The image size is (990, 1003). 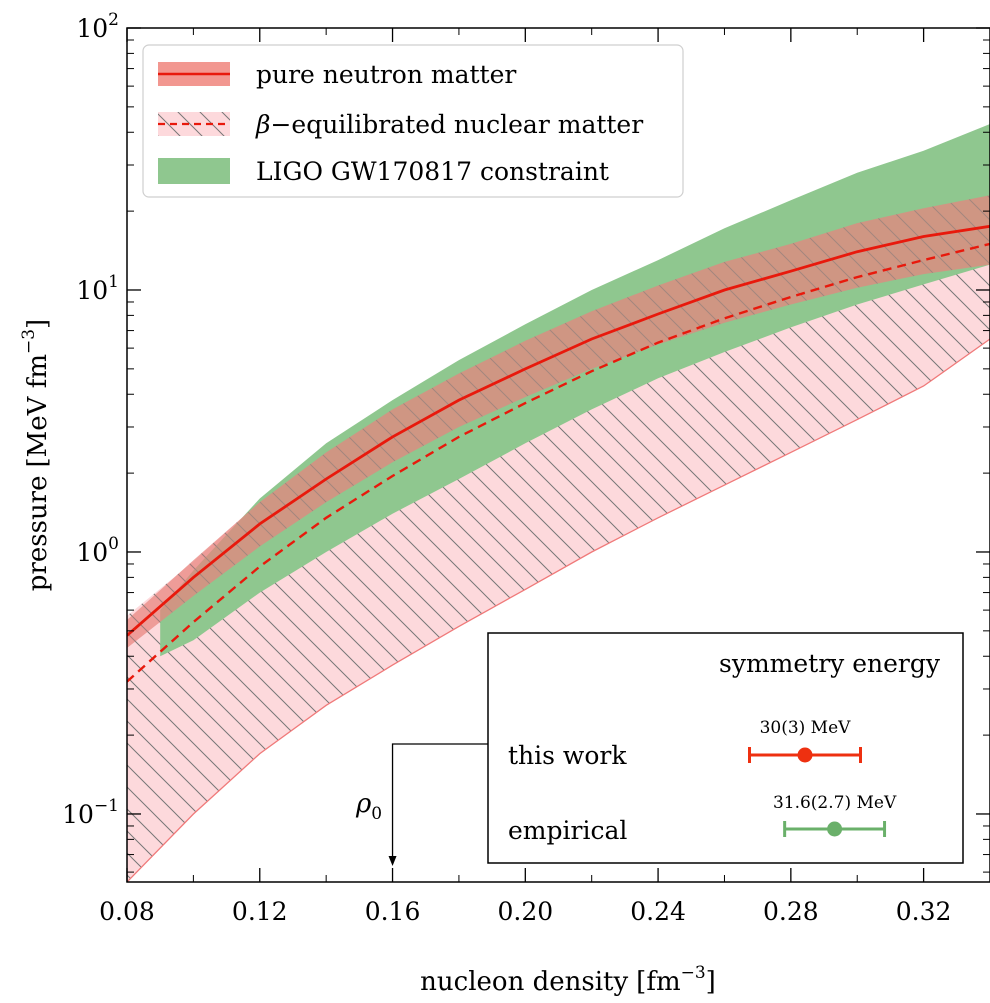 I want to click on rho-arrow-line, so click(x=439, y=800).